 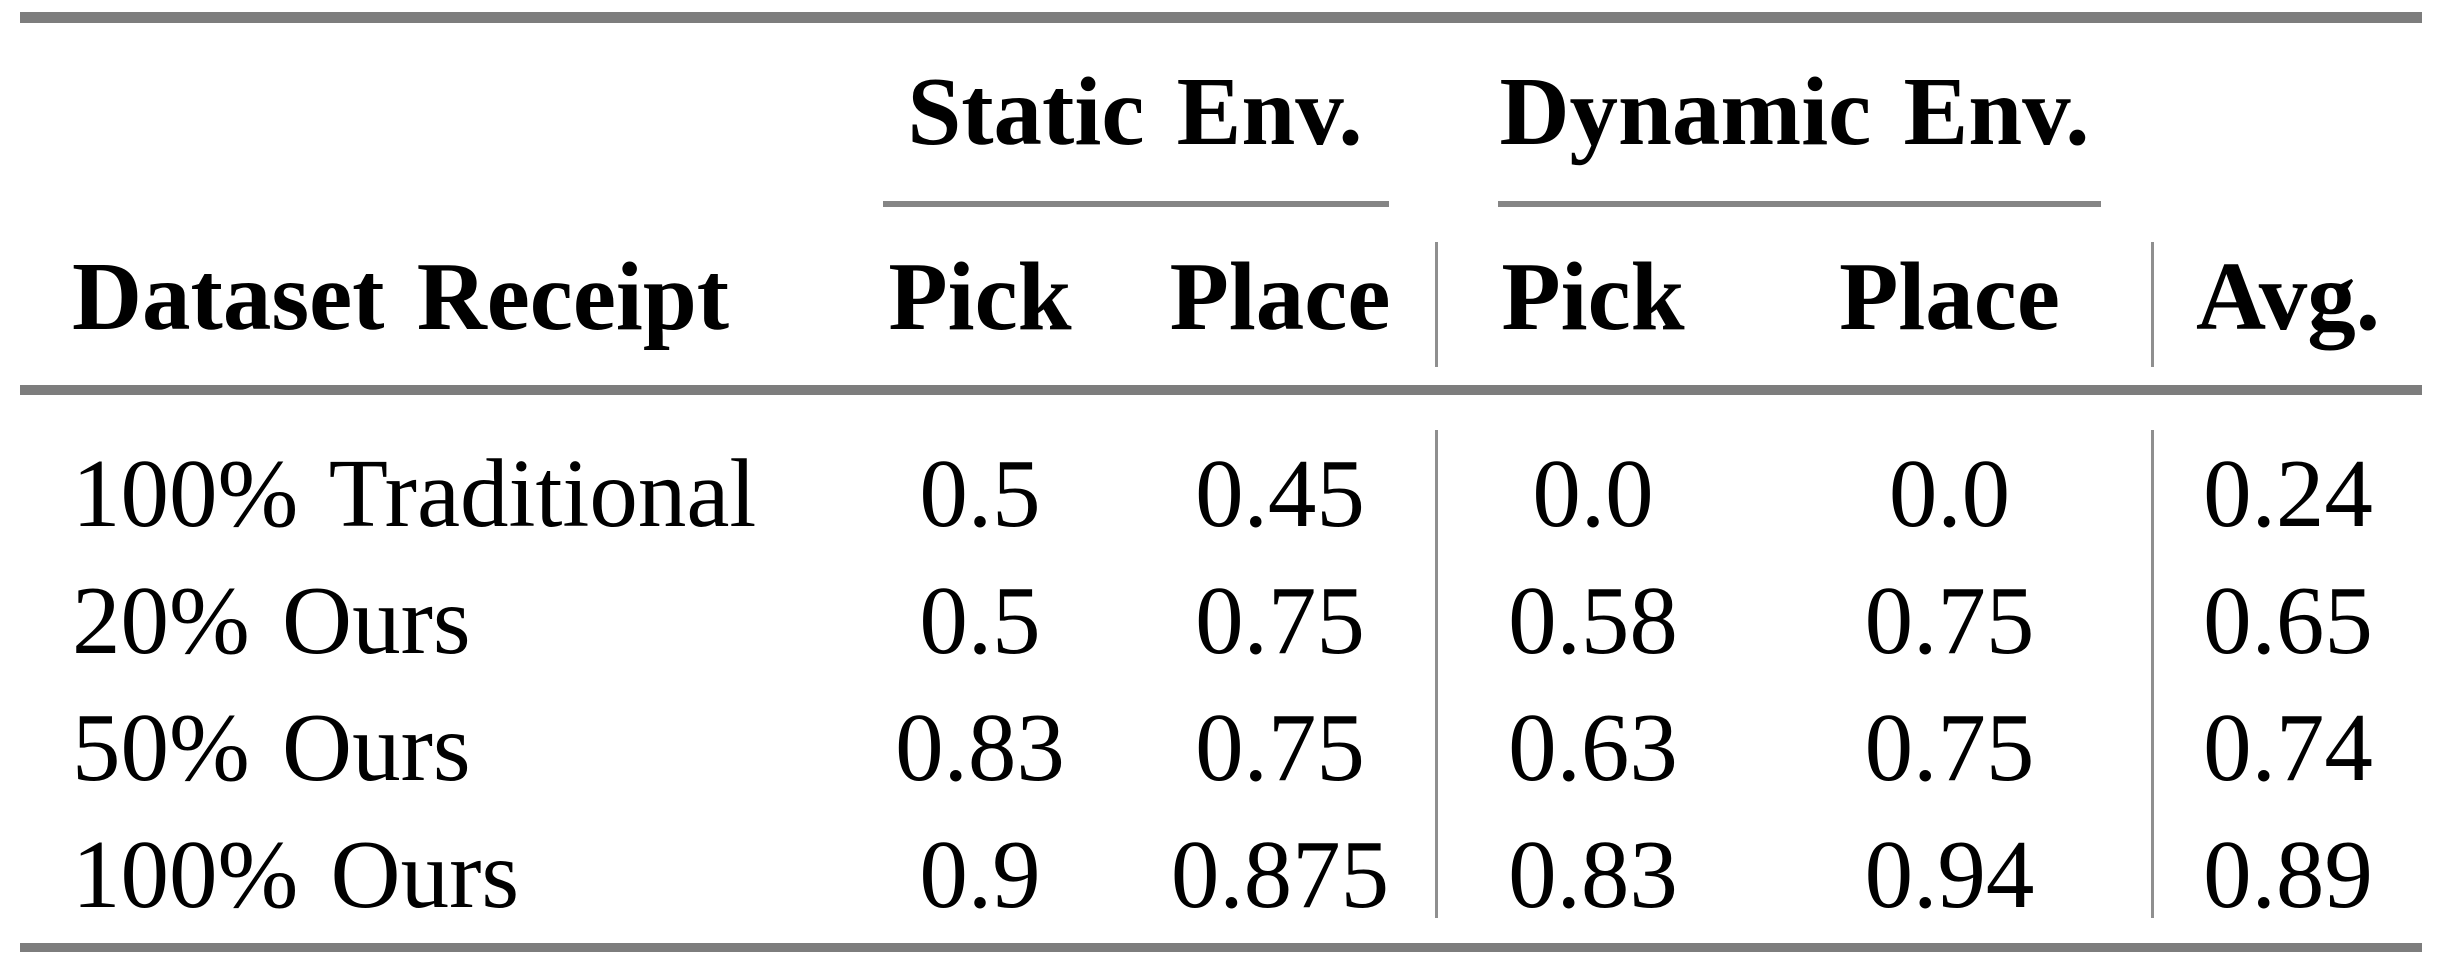 What do you see at coordinates (2288, 296) in the screenshot?
I see `column-header-avg: Avg.` at bounding box center [2288, 296].